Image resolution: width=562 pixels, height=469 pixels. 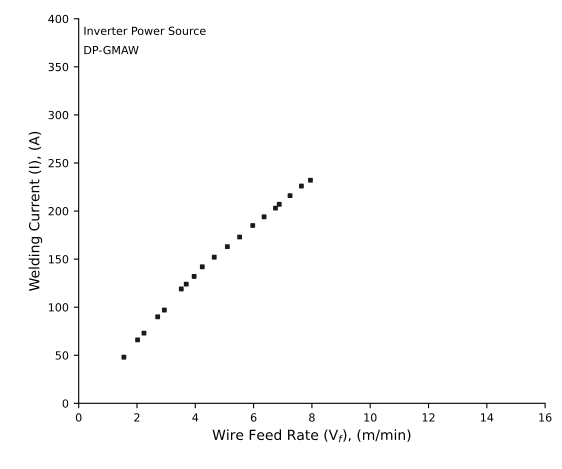 I want to click on x-tick-label: 8, so click(x=312, y=417).